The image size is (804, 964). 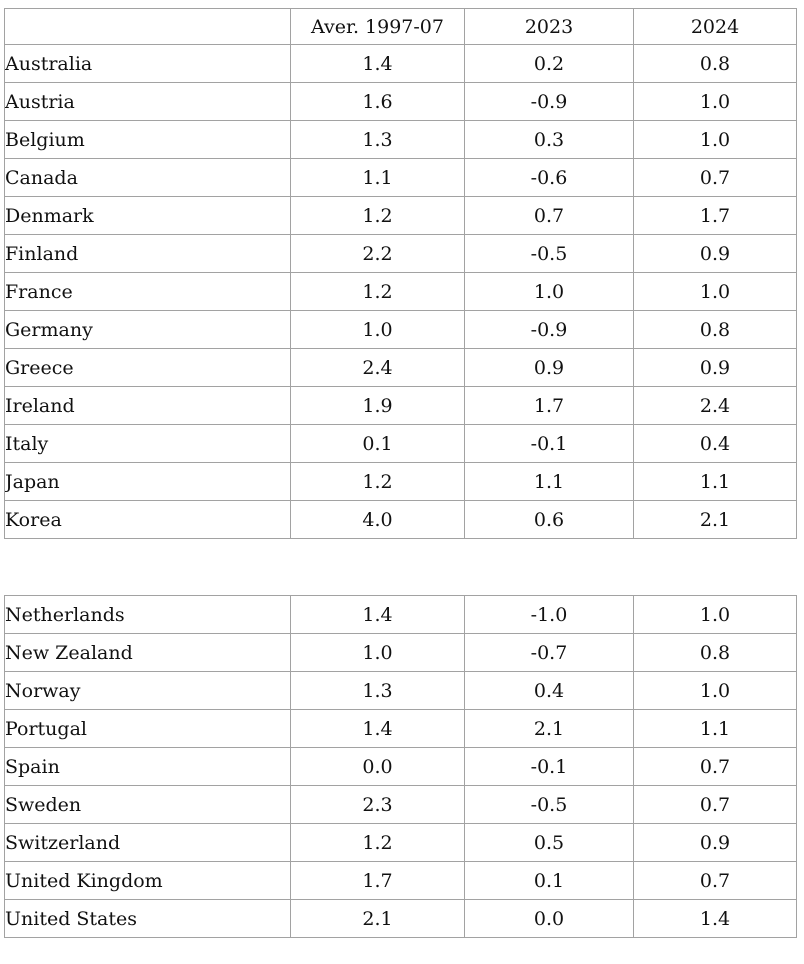 I want to click on country-cell: Canada, so click(x=147, y=177).